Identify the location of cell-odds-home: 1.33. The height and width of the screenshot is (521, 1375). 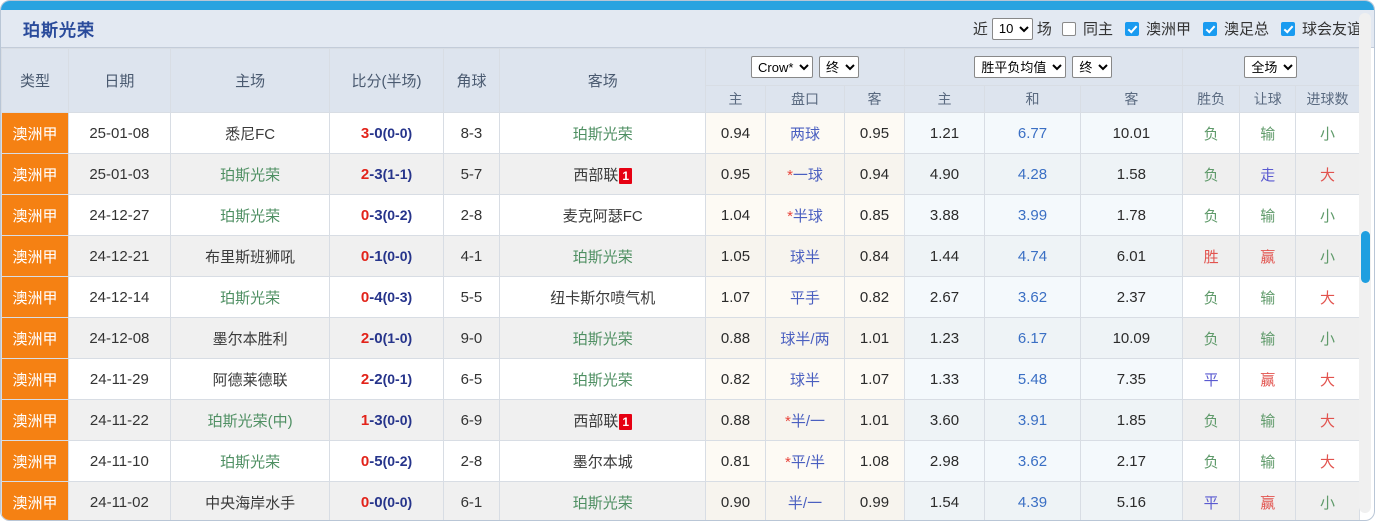
(944, 379).